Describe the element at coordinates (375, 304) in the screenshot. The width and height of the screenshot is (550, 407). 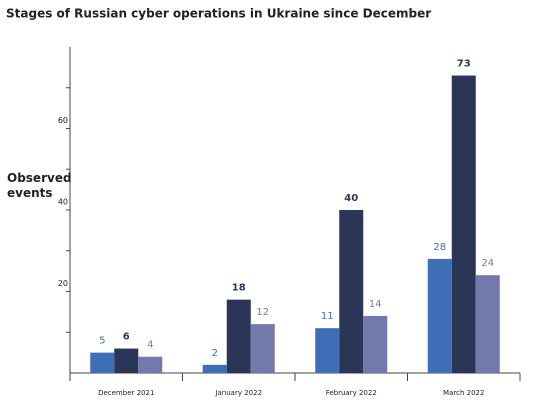
I see `value-label: 14` at that location.